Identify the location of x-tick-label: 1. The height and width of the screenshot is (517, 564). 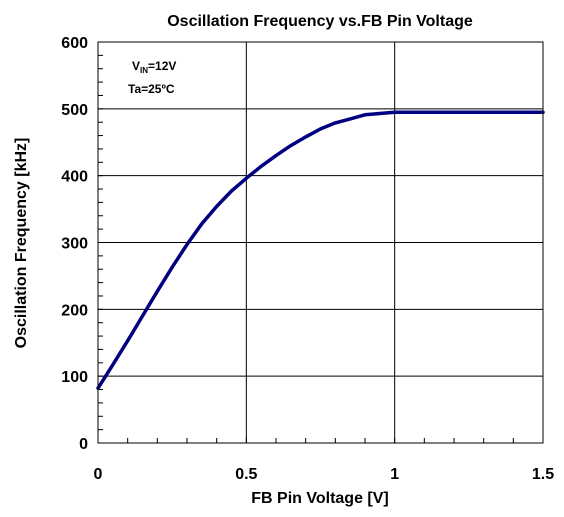
(394, 474).